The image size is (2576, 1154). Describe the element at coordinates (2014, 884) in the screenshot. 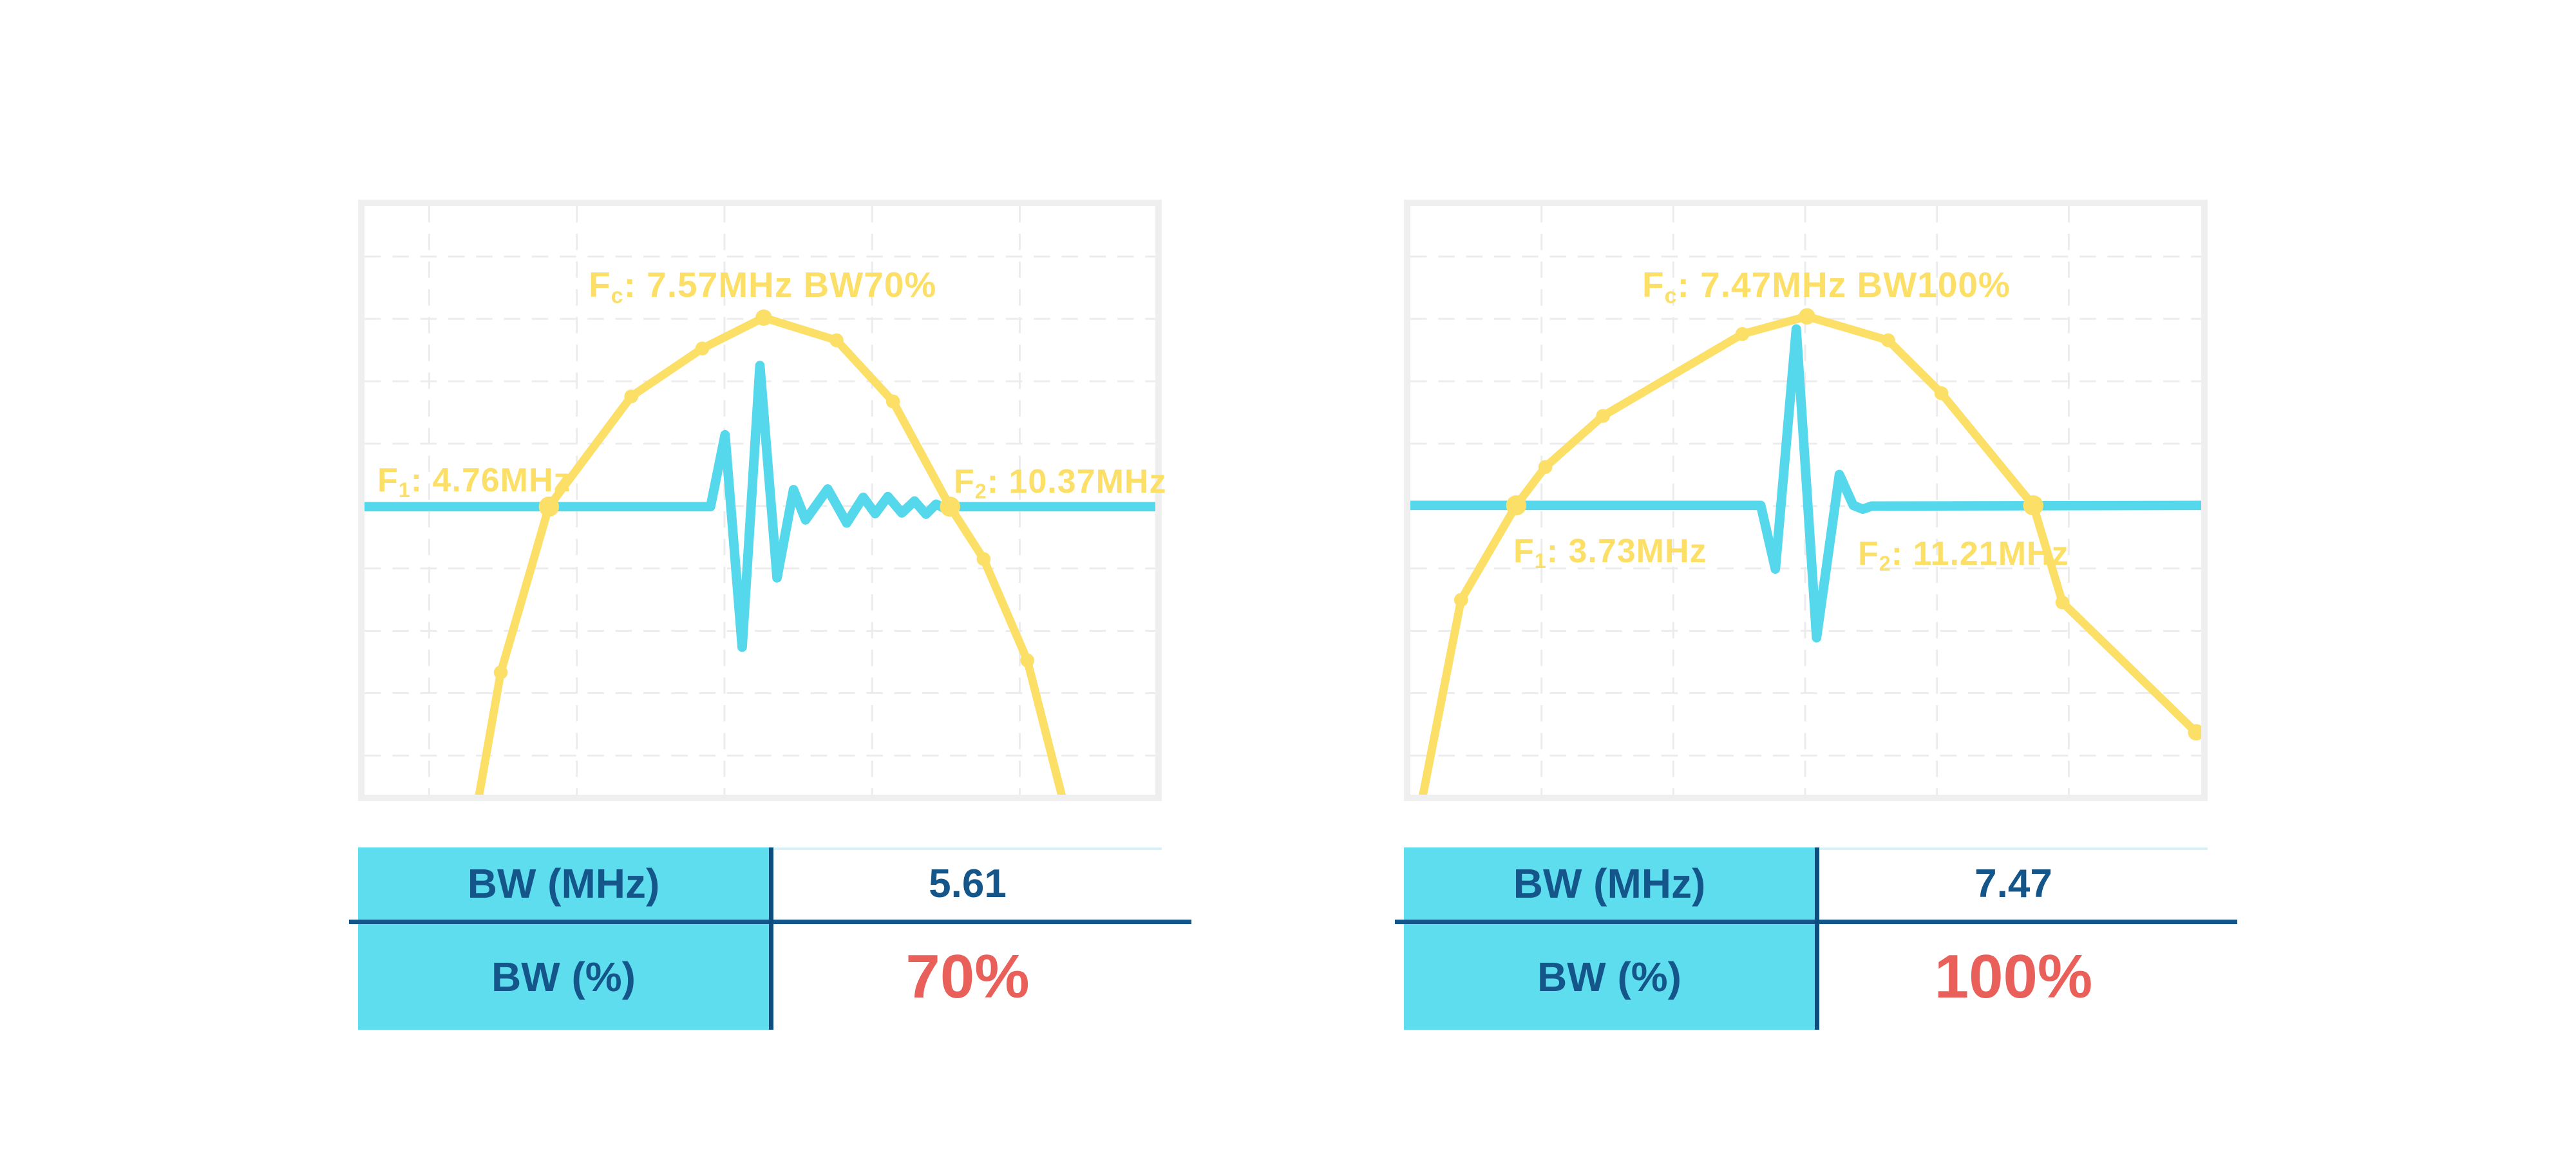

I see `table-value-bw-mhz: 7.47` at that location.